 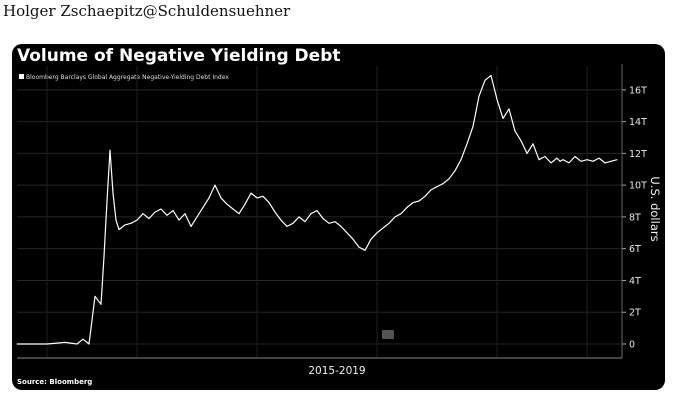 I want to click on post-author: Holger Zschaepitz@Schuldensuehner, so click(x=147, y=11).